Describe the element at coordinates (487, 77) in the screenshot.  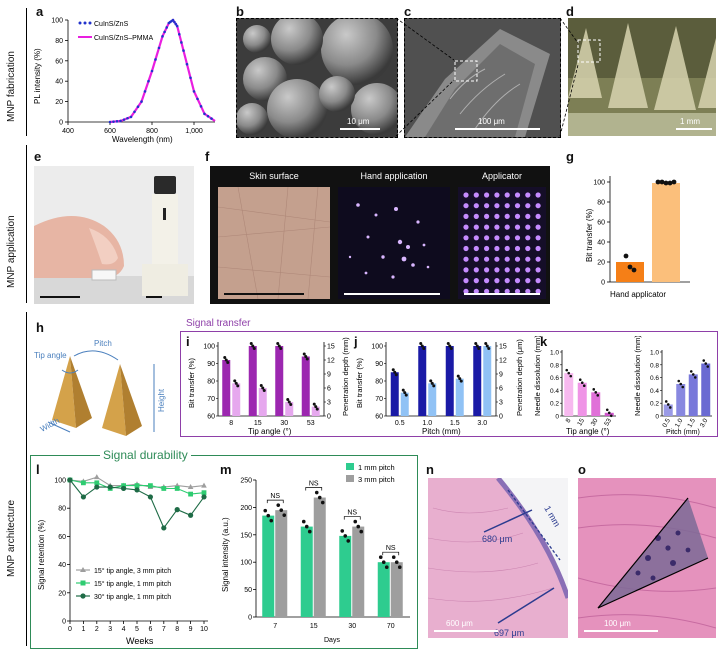
I see `zoom-connectors` at that location.